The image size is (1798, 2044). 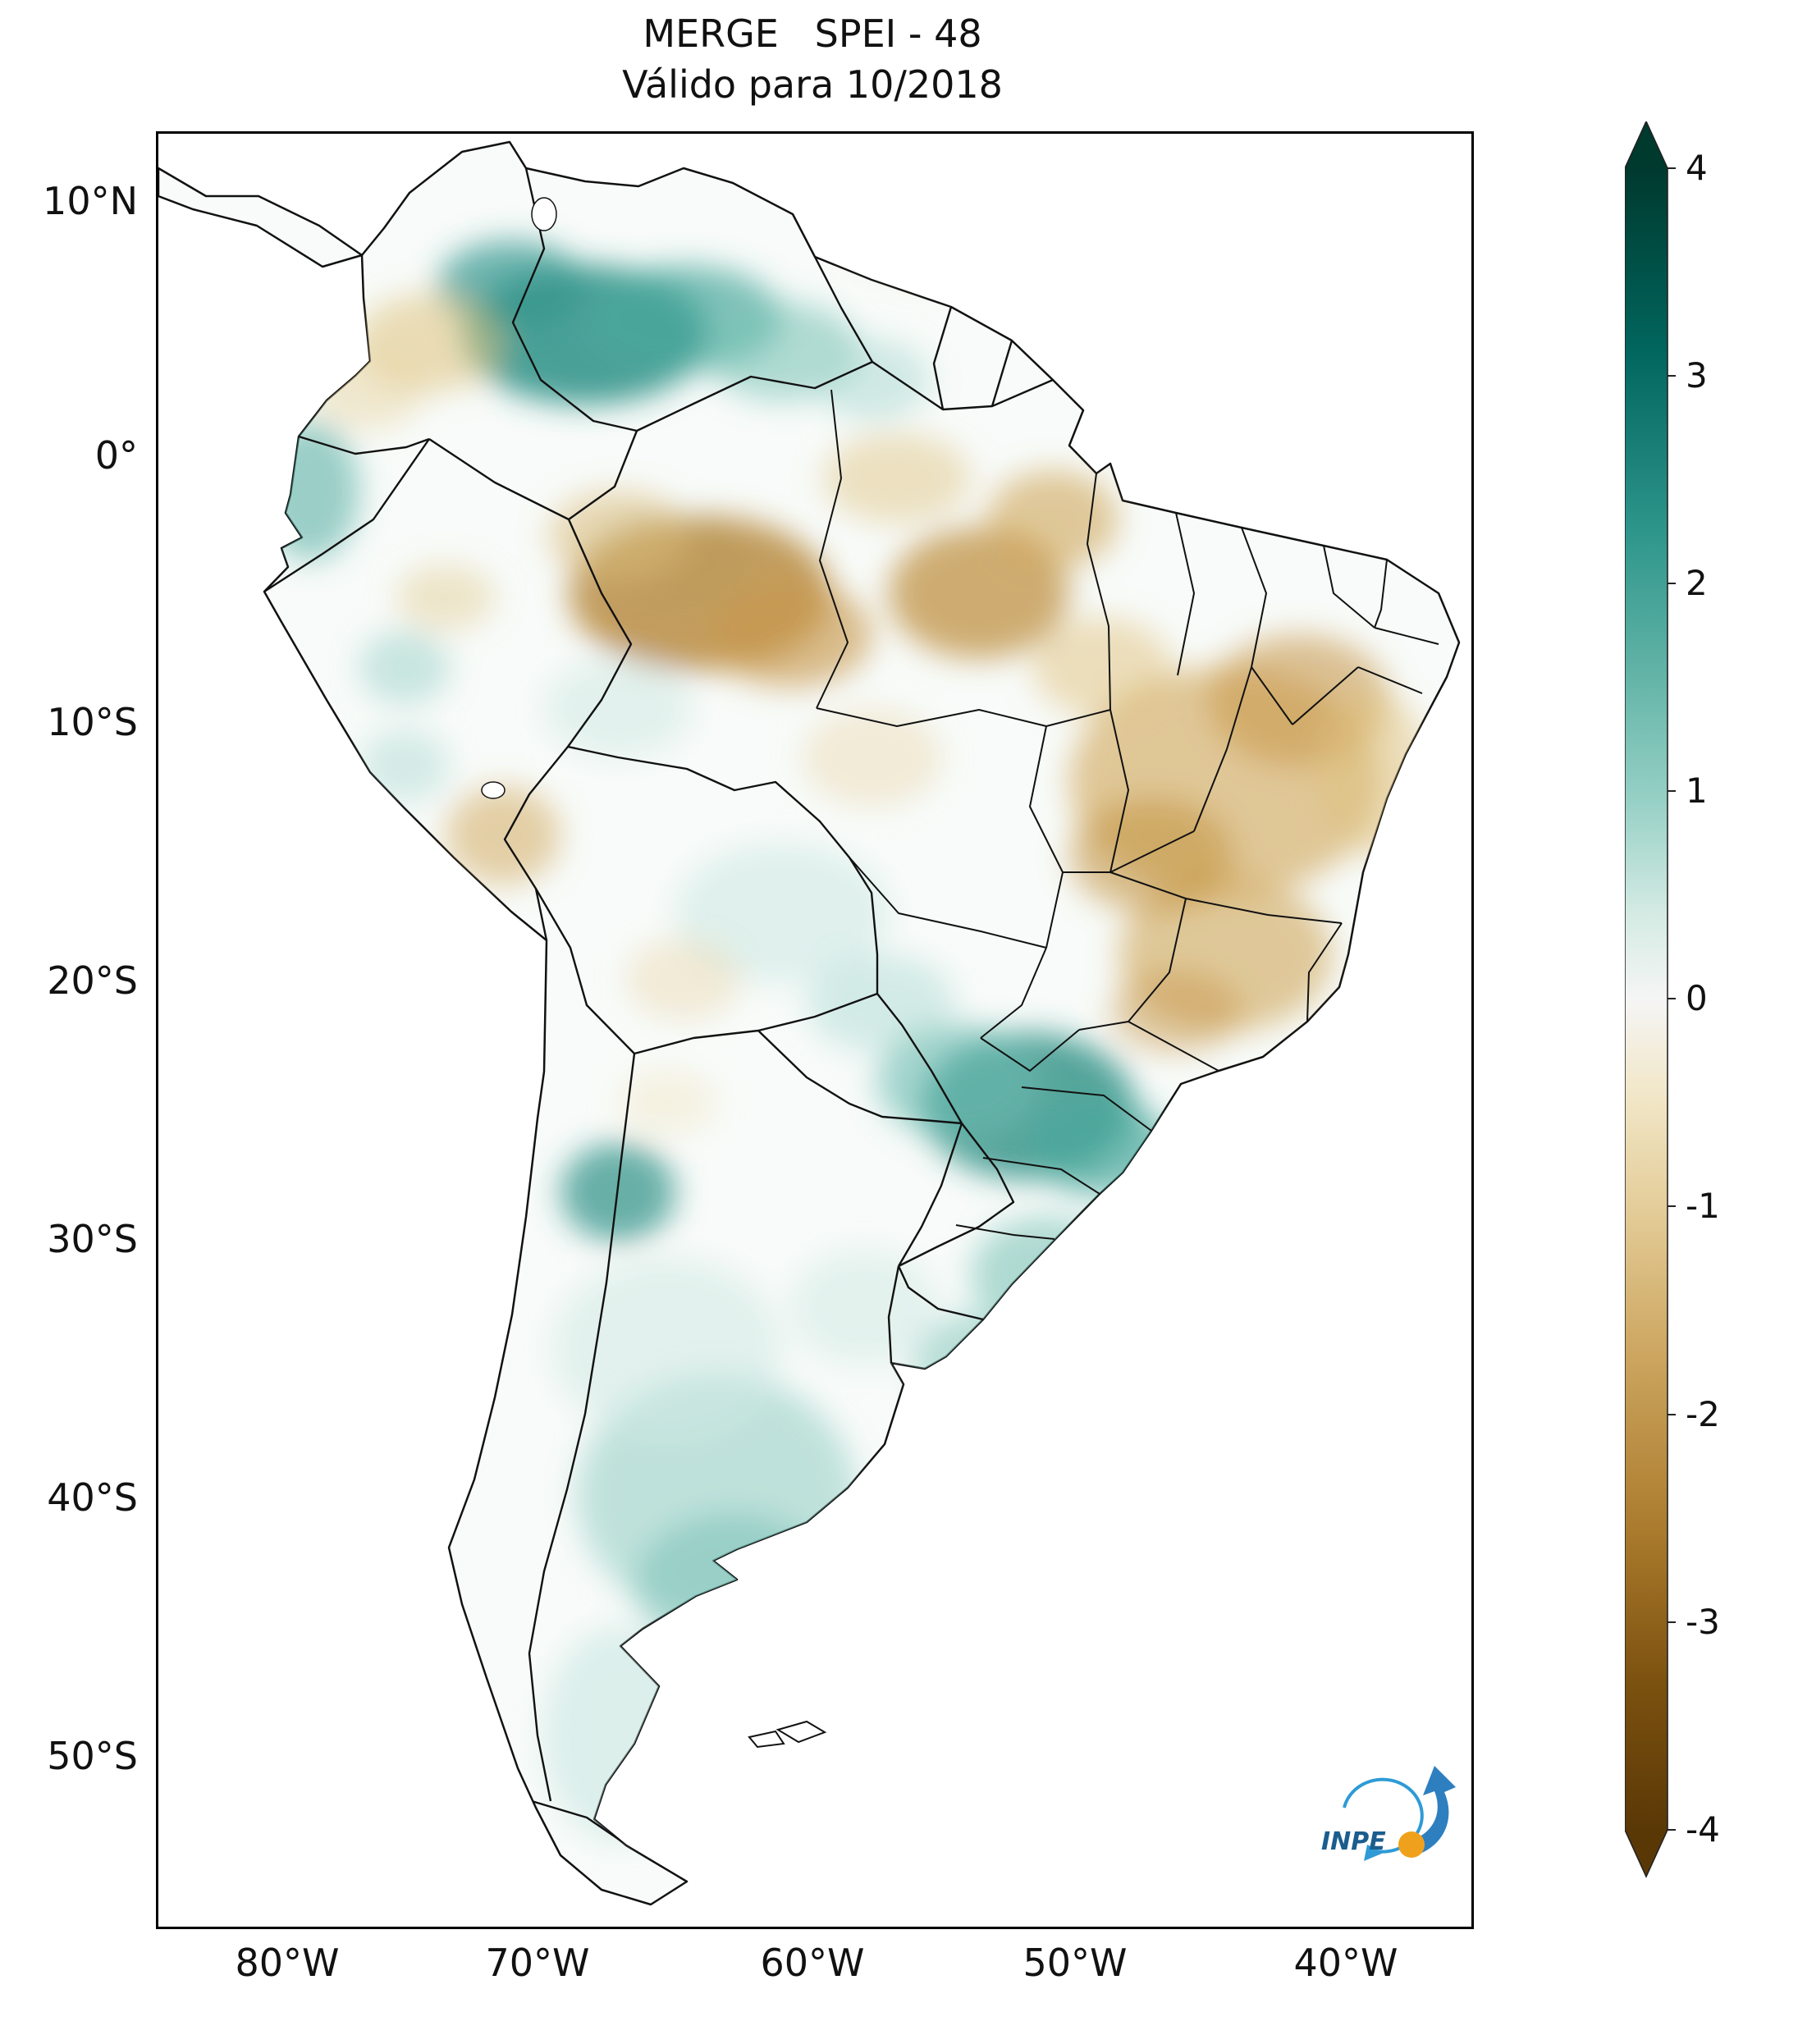 What do you see at coordinates (1127, 814) in the screenshot?
I see `state-borders` at bounding box center [1127, 814].